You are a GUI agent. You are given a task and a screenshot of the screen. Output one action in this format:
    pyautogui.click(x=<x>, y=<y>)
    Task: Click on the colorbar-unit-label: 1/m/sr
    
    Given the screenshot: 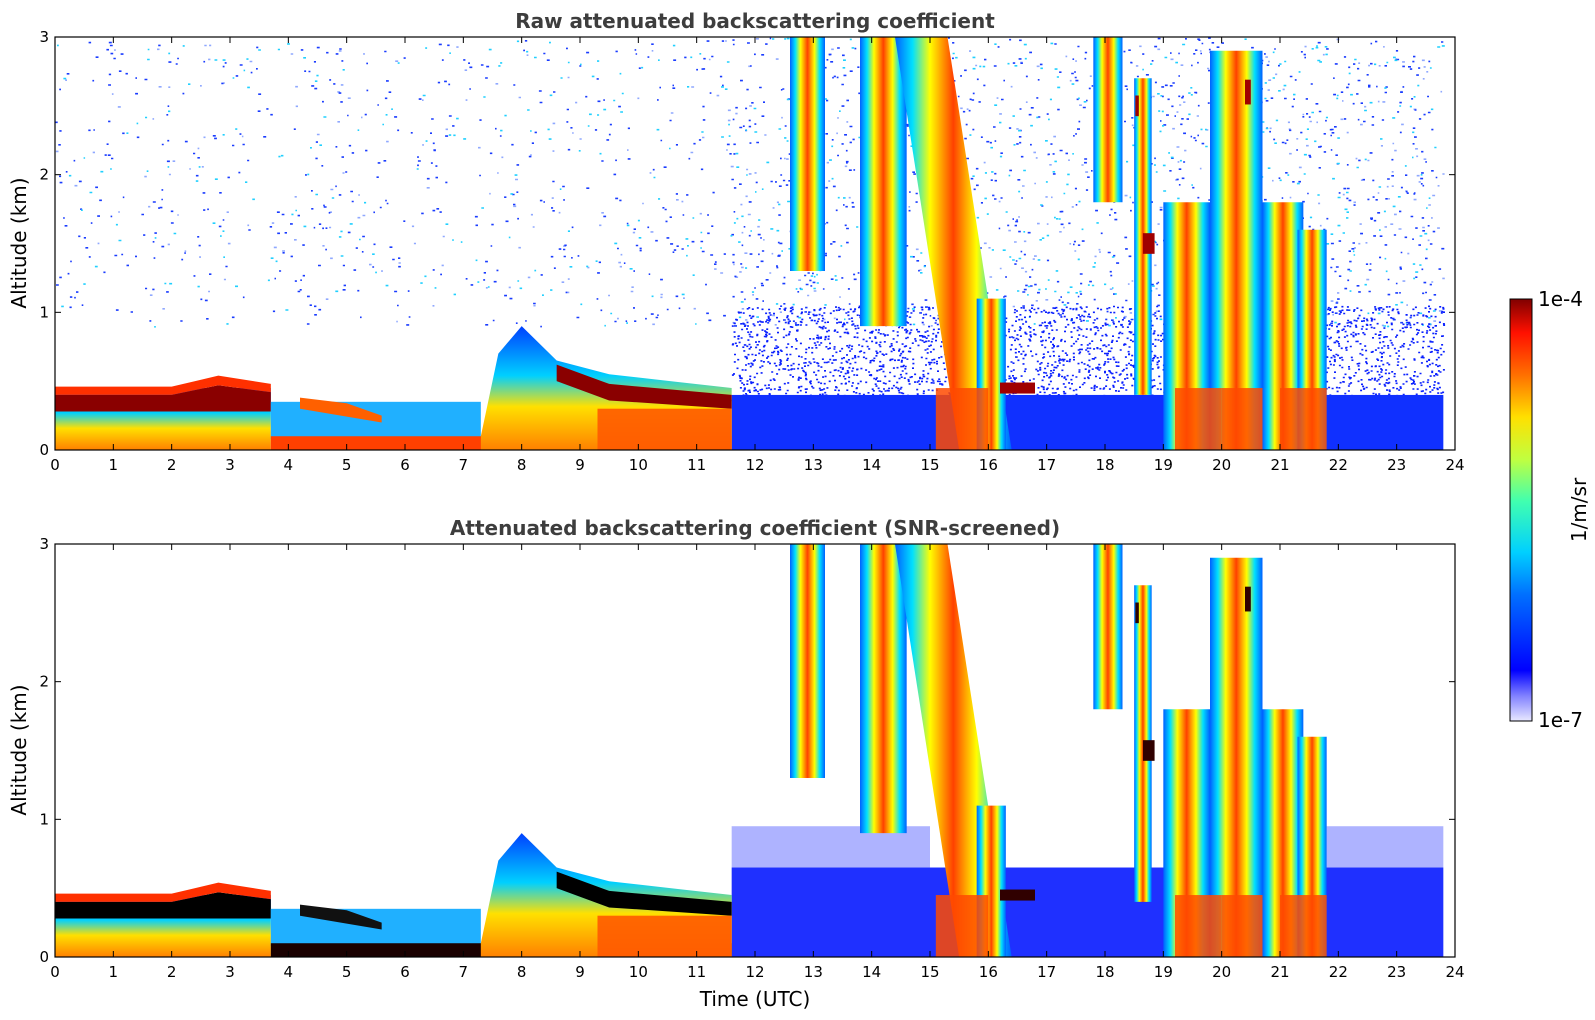 What is the action you would take?
    pyautogui.click(x=1579, y=509)
    